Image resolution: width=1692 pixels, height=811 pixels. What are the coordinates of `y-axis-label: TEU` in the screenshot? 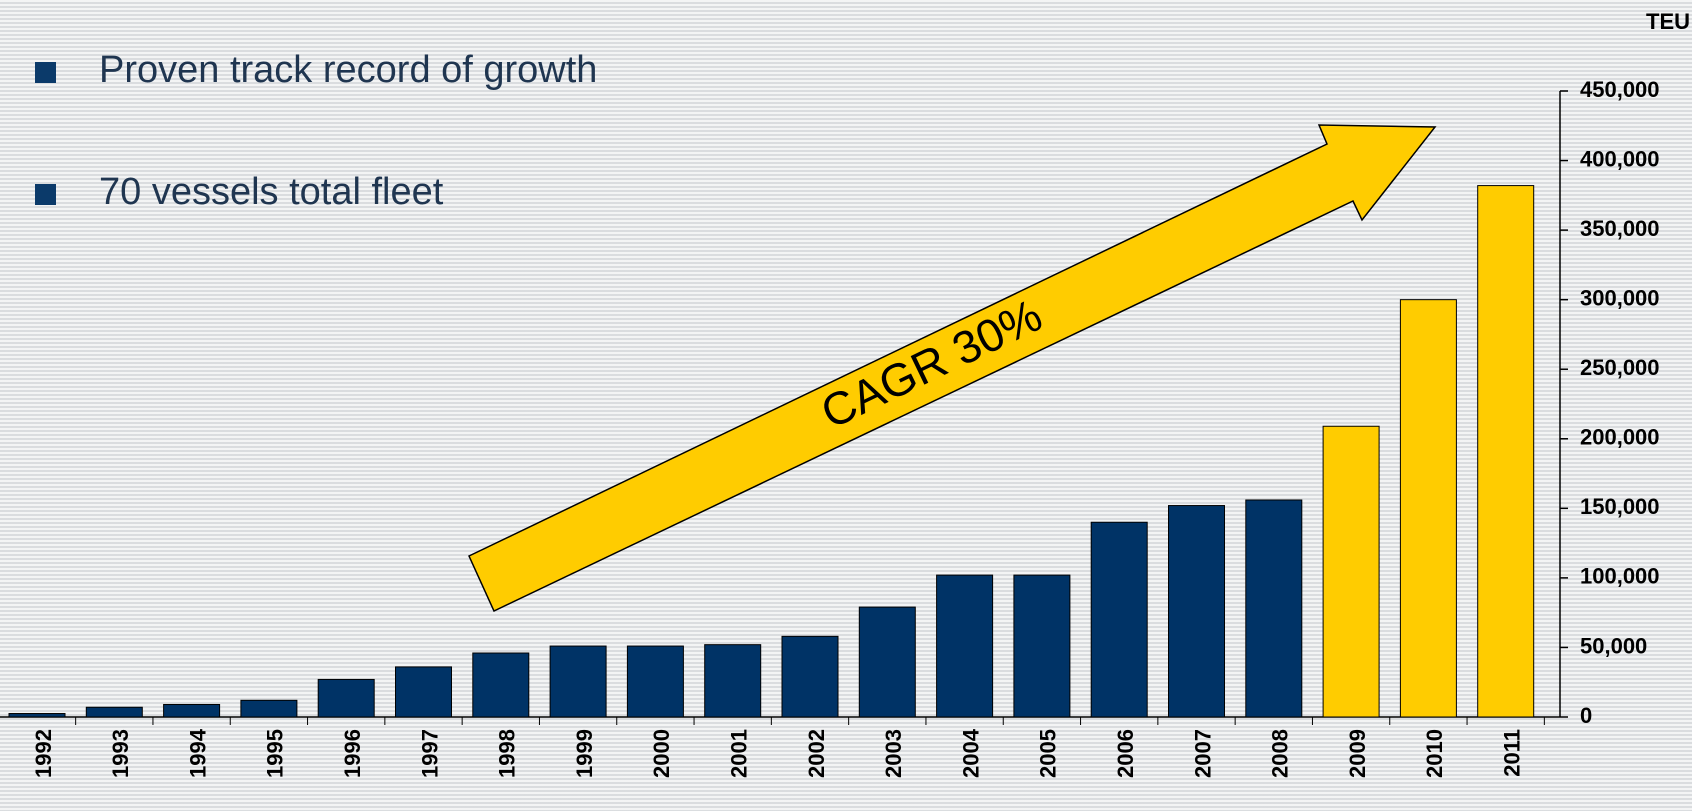 It's located at (1668, 21).